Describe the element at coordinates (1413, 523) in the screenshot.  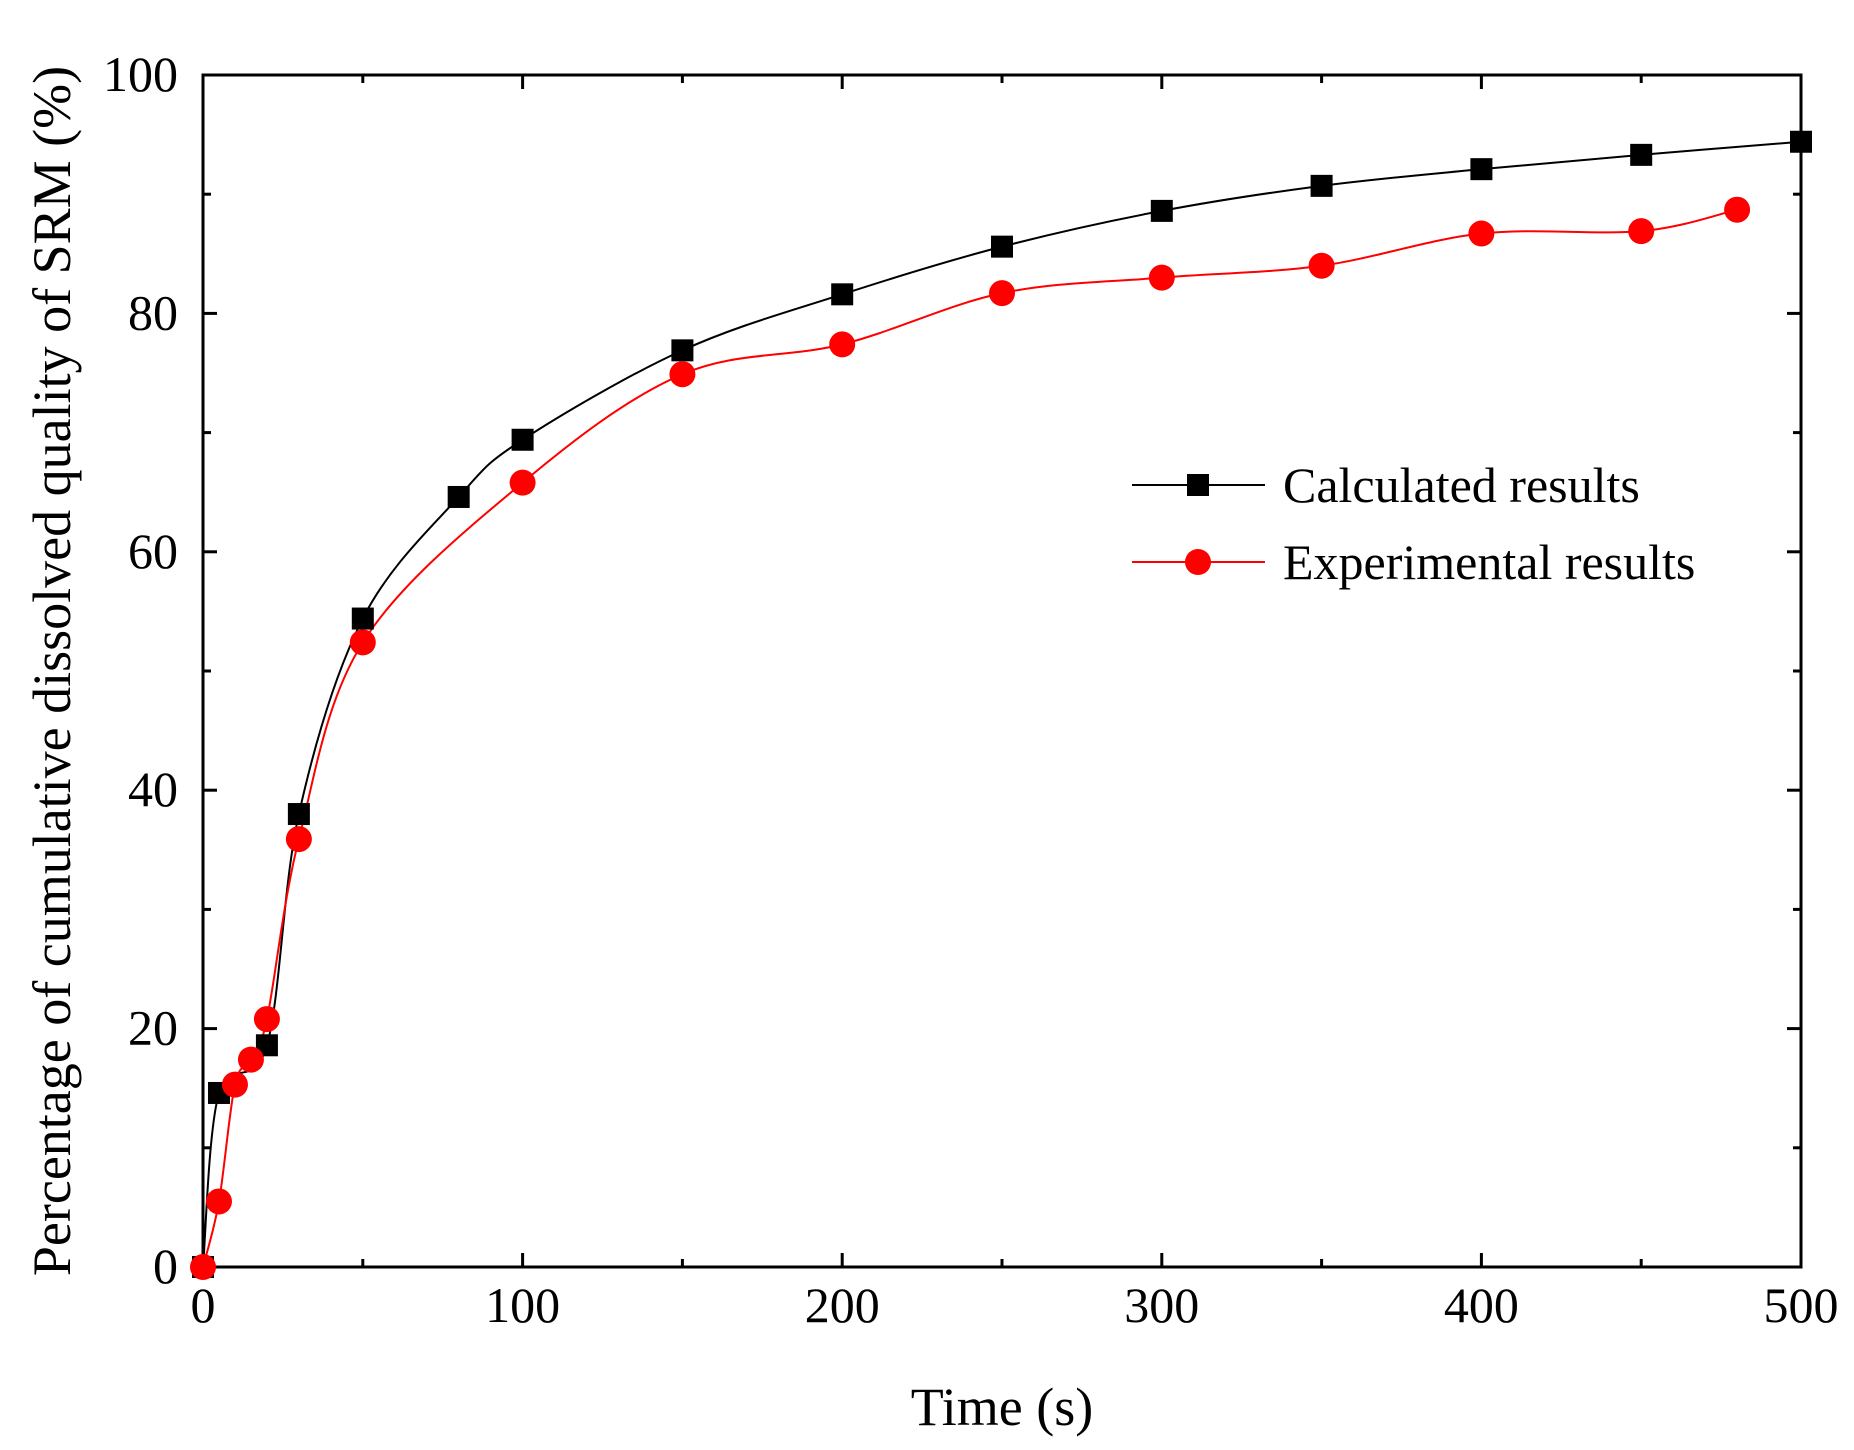
I see `legend: Calculated results Experimental results` at that location.